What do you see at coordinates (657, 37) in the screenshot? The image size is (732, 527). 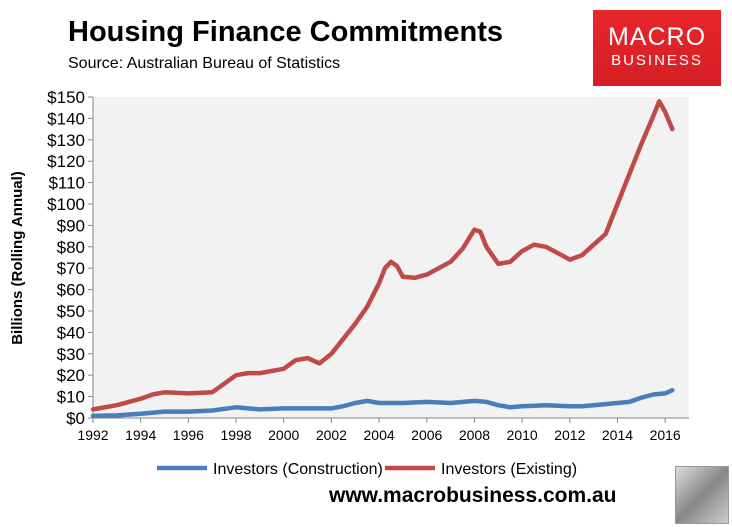 I see `logo-line1: MACRO` at bounding box center [657, 37].